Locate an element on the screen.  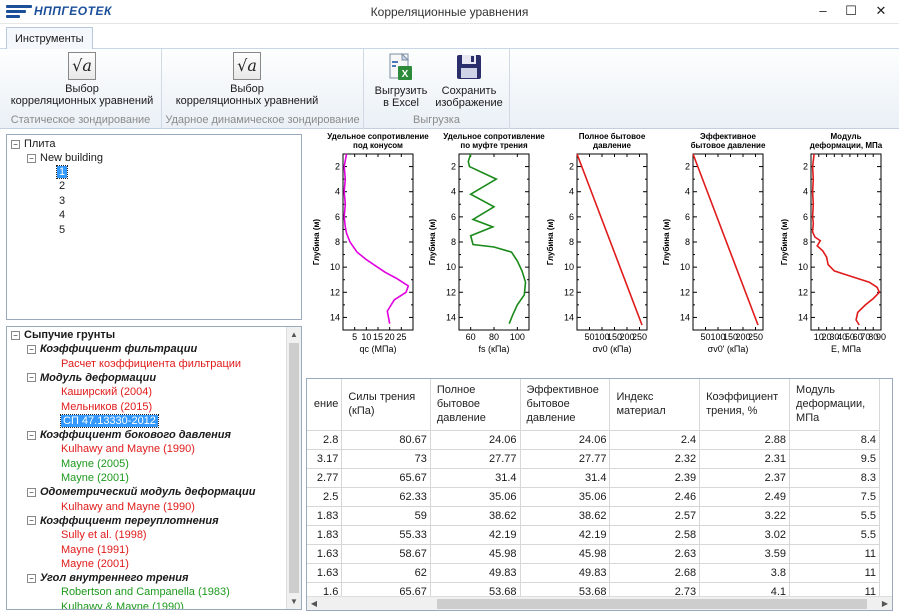
table-cell: 2.77 is located at coordinates (325, 478).